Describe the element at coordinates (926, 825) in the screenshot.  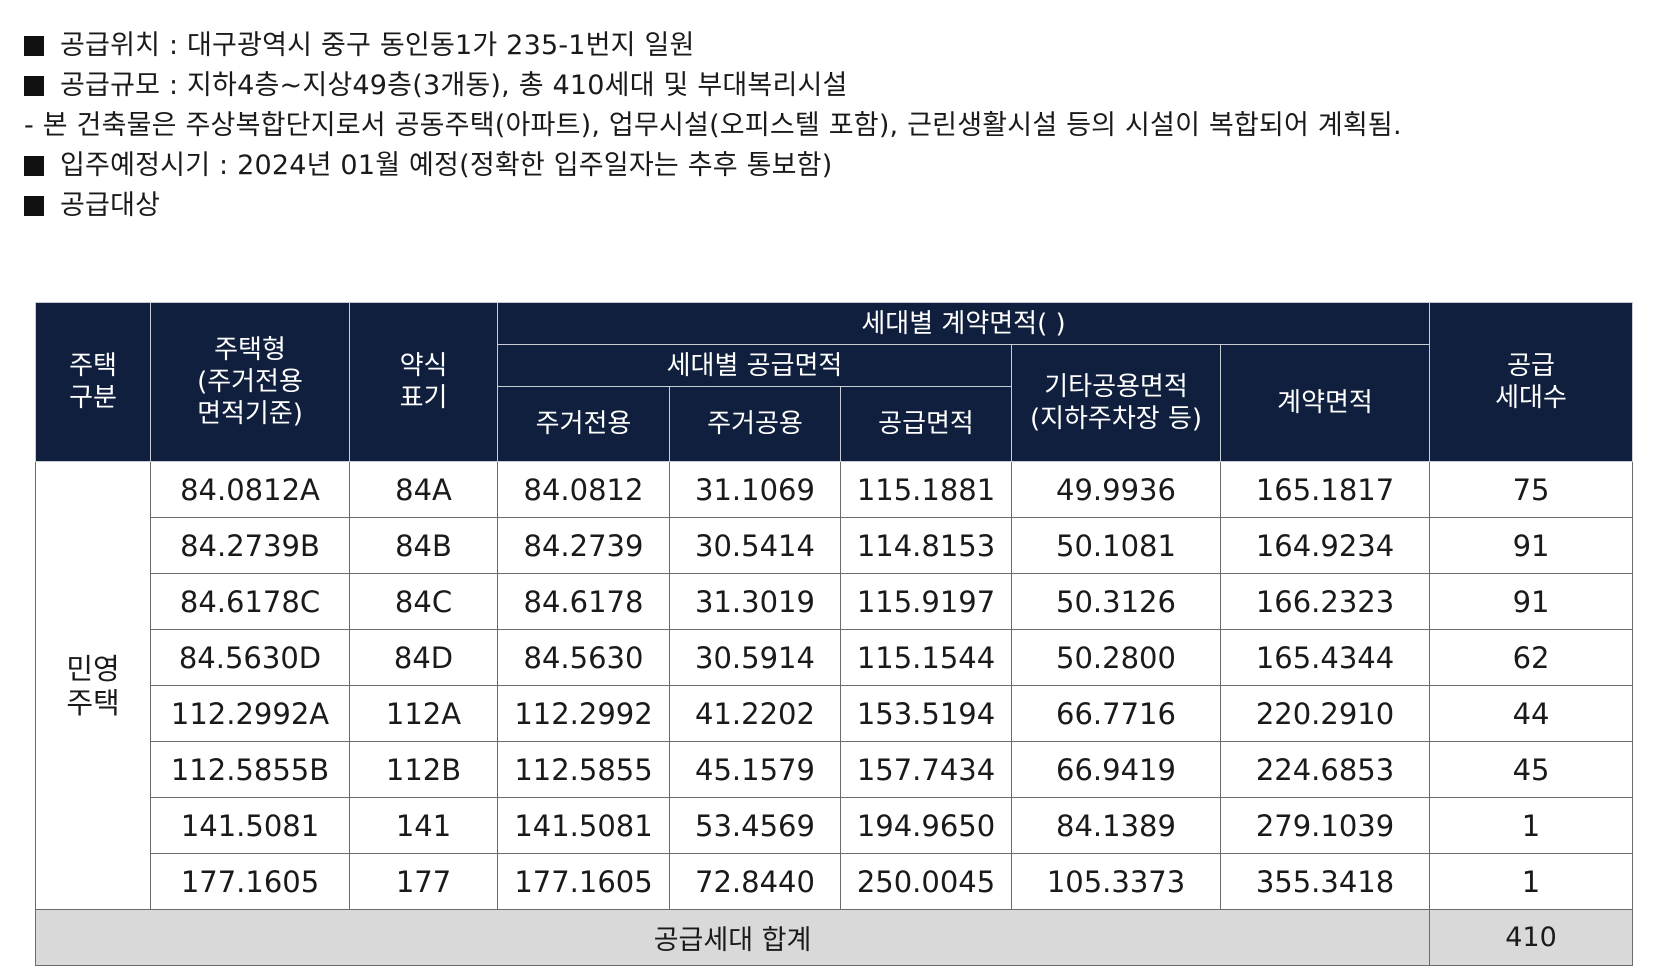
I see `cell-supply: 194.9650` at that location.